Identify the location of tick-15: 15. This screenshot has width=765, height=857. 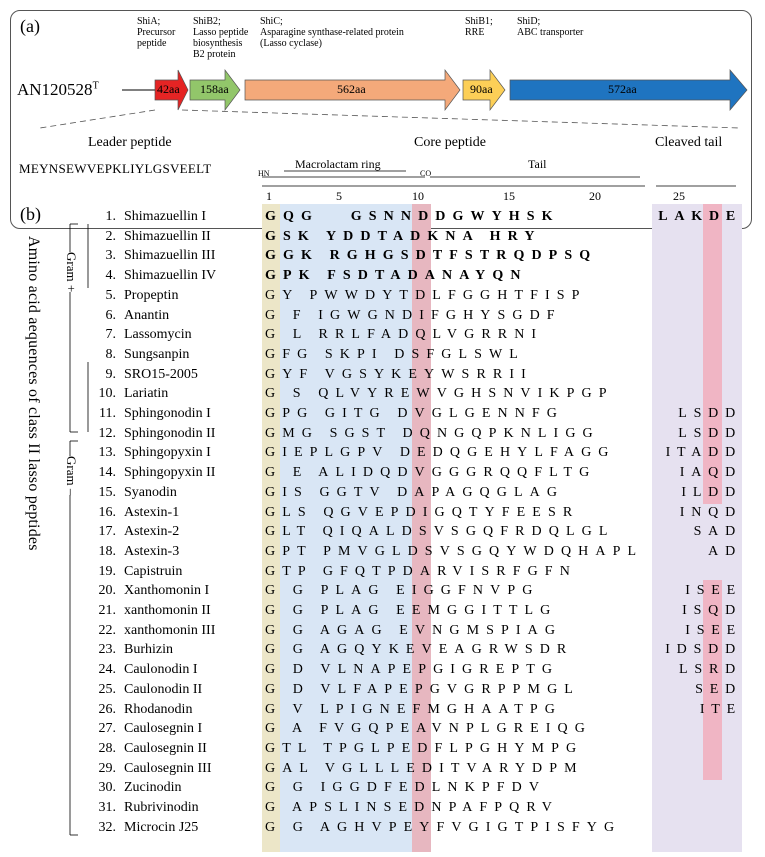
(509, 196).